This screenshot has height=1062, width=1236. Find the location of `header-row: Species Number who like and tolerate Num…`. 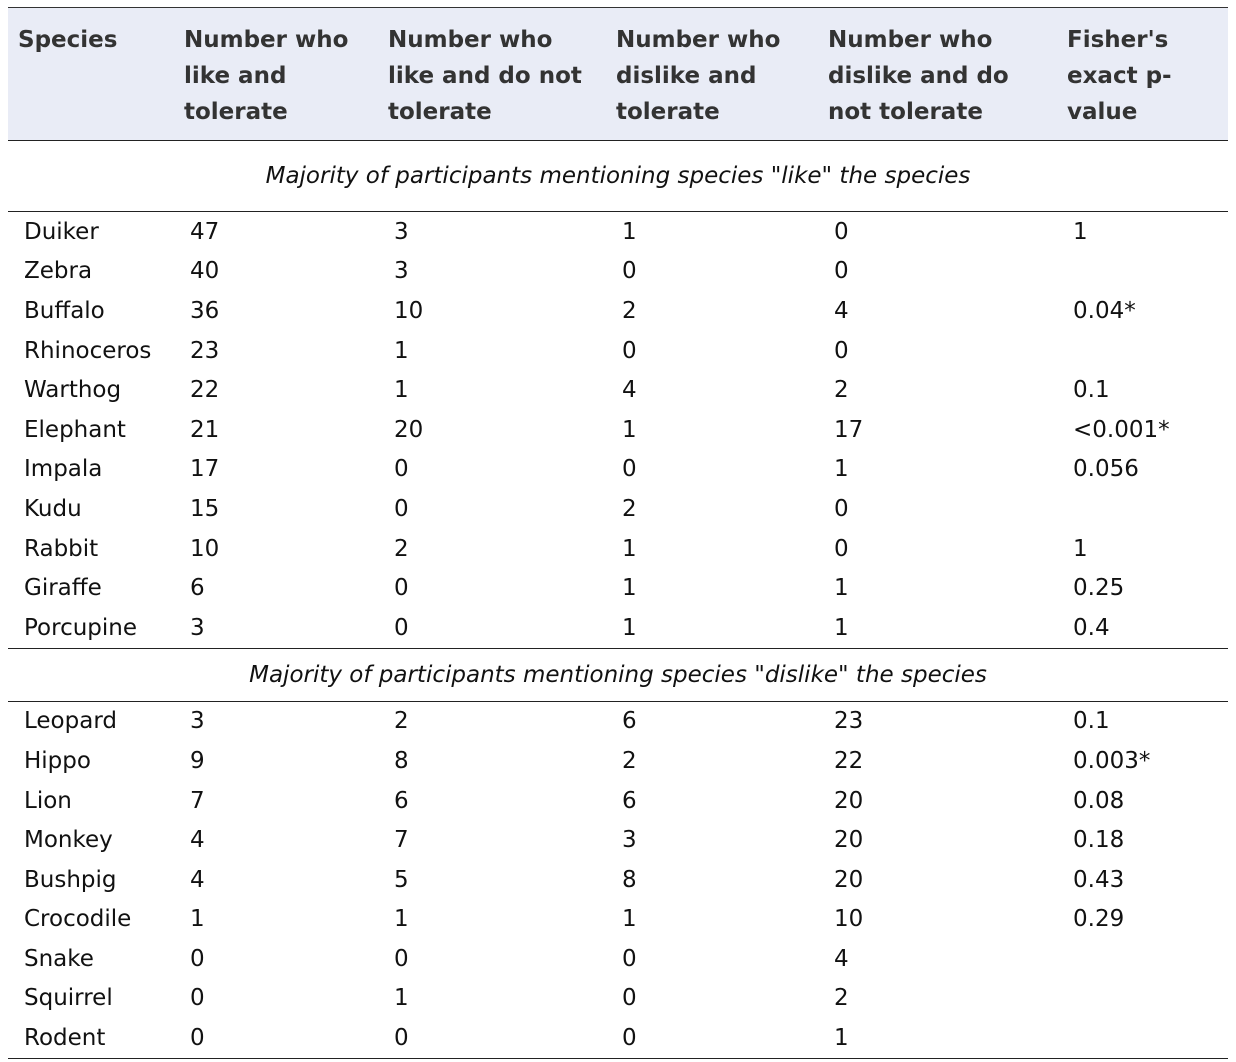

header-row: Species Number who like and tolerate Num… is located at coordinates (618, 74).